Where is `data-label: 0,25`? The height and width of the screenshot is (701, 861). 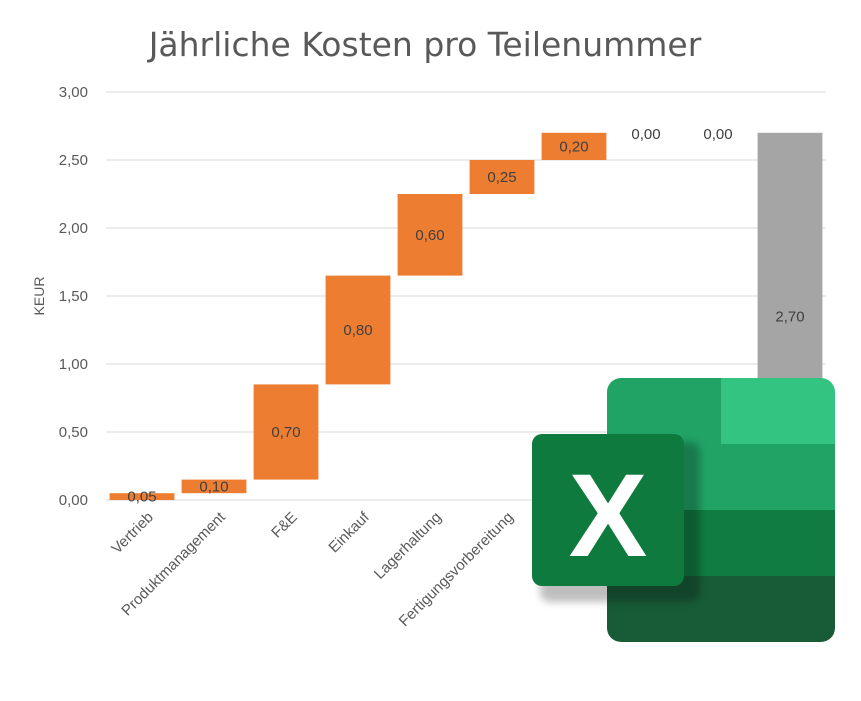 data-label: 0,25 is located at coordinates (501, 177).